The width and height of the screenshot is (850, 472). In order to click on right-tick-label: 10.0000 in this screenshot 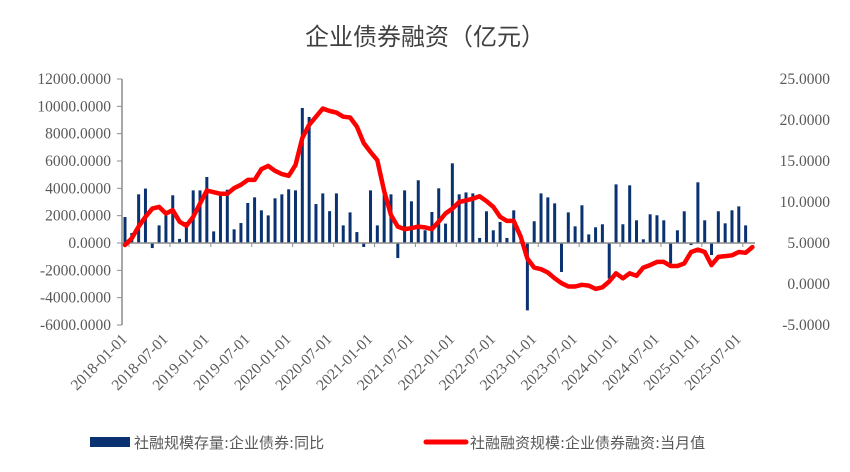, I will do `click(805, 202)`.